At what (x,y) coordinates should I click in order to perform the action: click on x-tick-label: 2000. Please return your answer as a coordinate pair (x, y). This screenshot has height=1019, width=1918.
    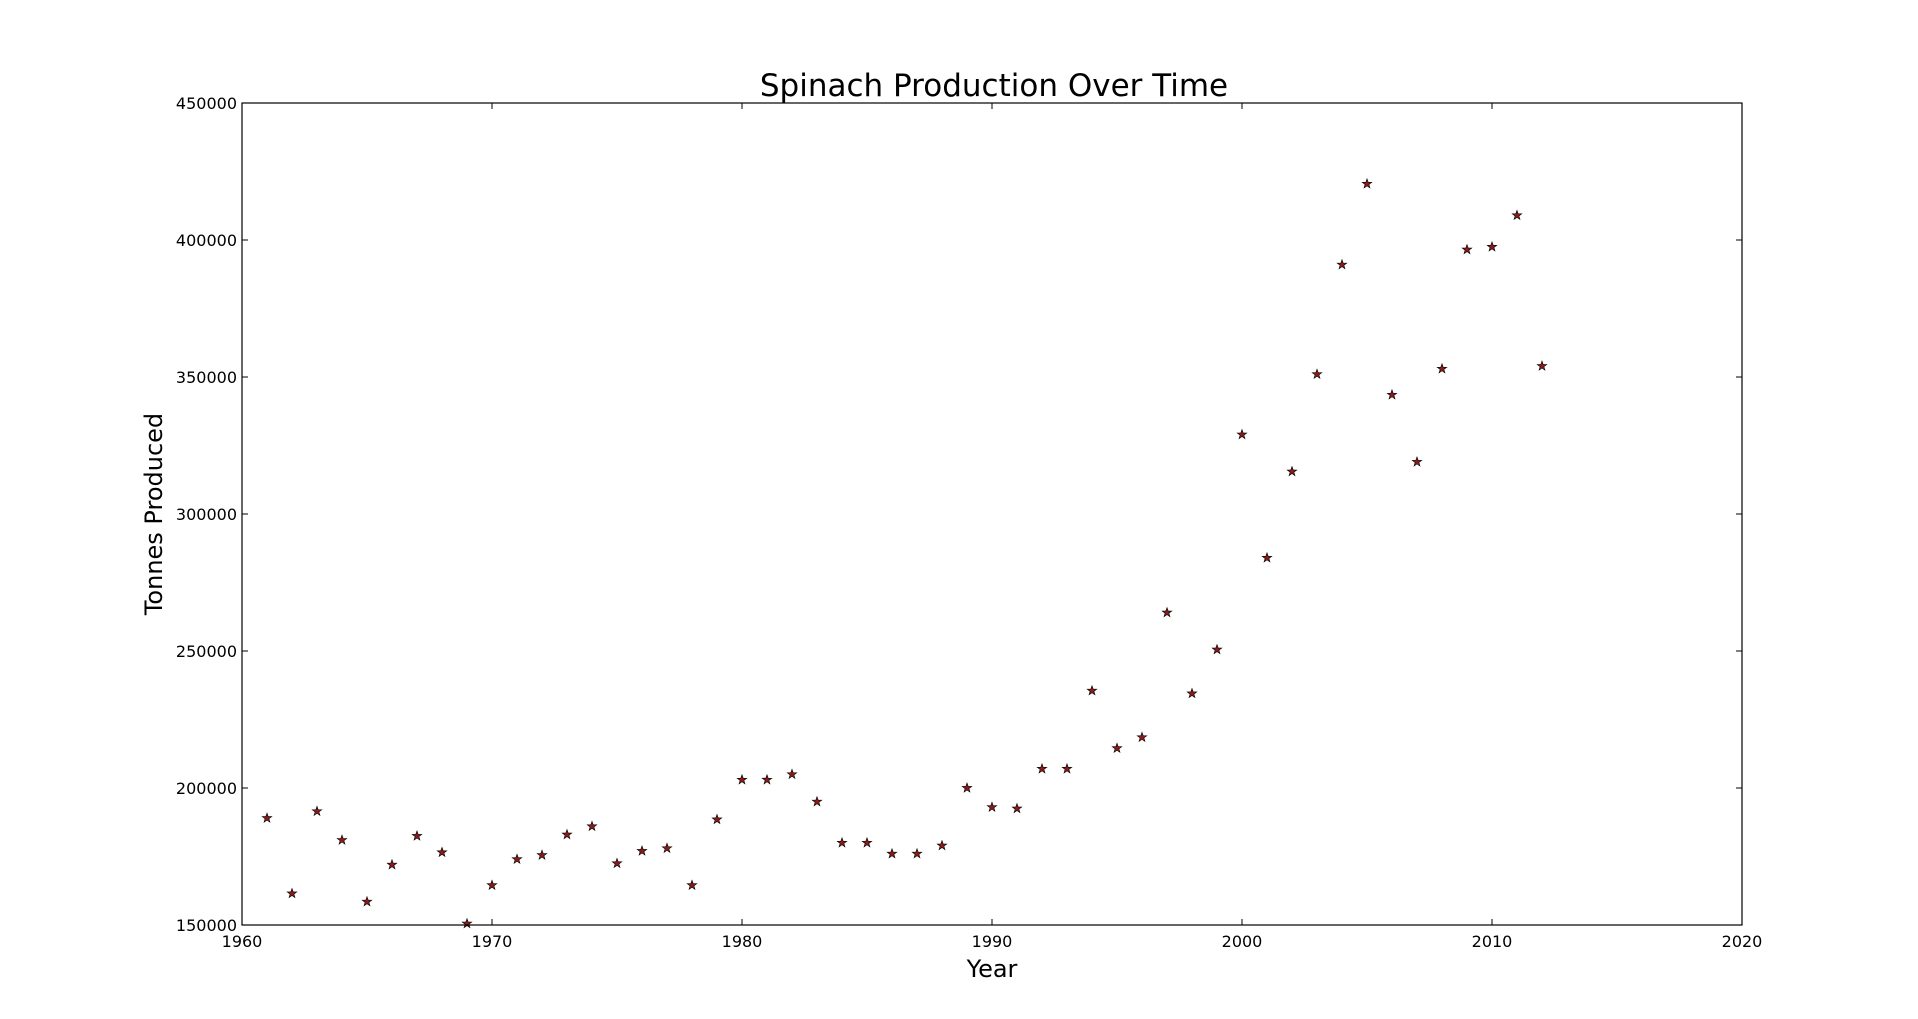
    Looking at the image, I should click on (1242, 941).